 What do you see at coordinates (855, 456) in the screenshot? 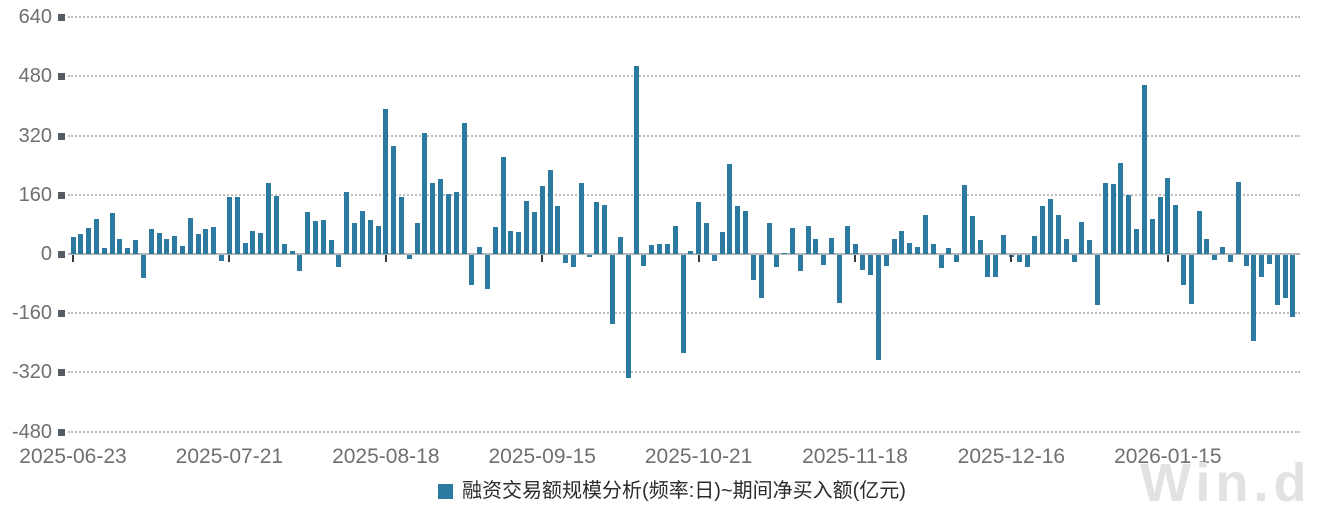
I see `x-axis-label: 2025-11-18` at bounding box center [855, 456].